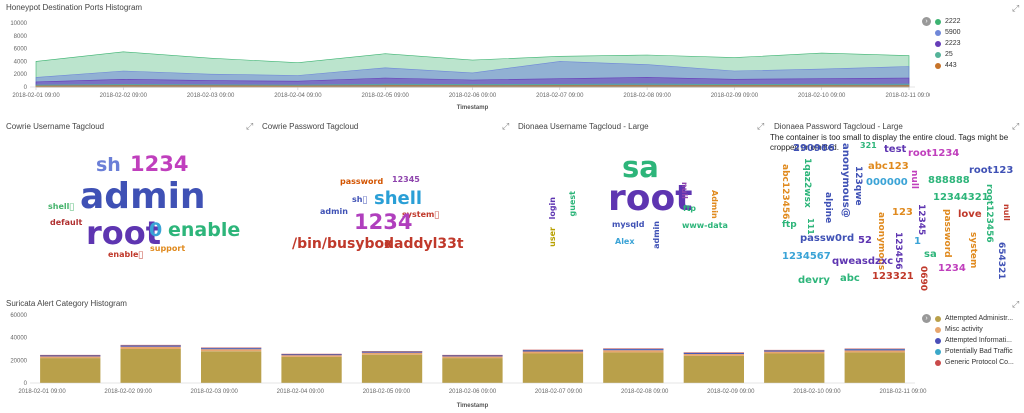 This screenshot has height=413, width=1024. I want to click on tag-word: abc123456, so click(785, 192).